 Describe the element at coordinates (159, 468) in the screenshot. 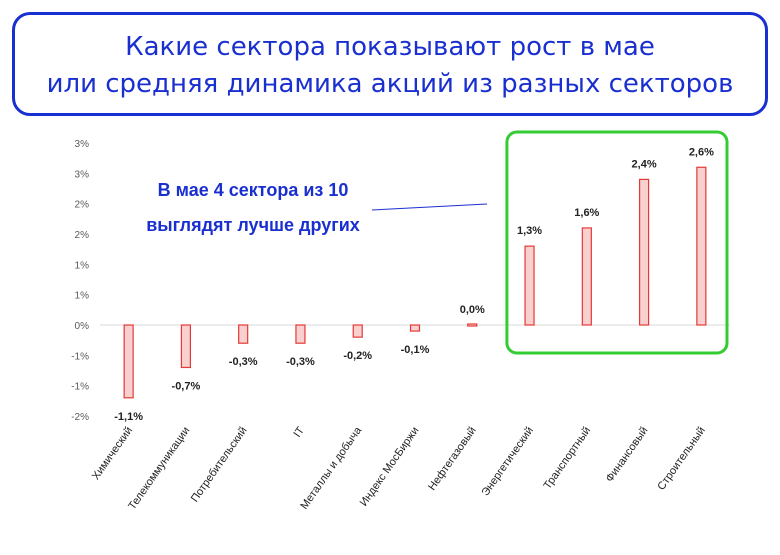

I see `category-label: Телекоммуникации` at that location.